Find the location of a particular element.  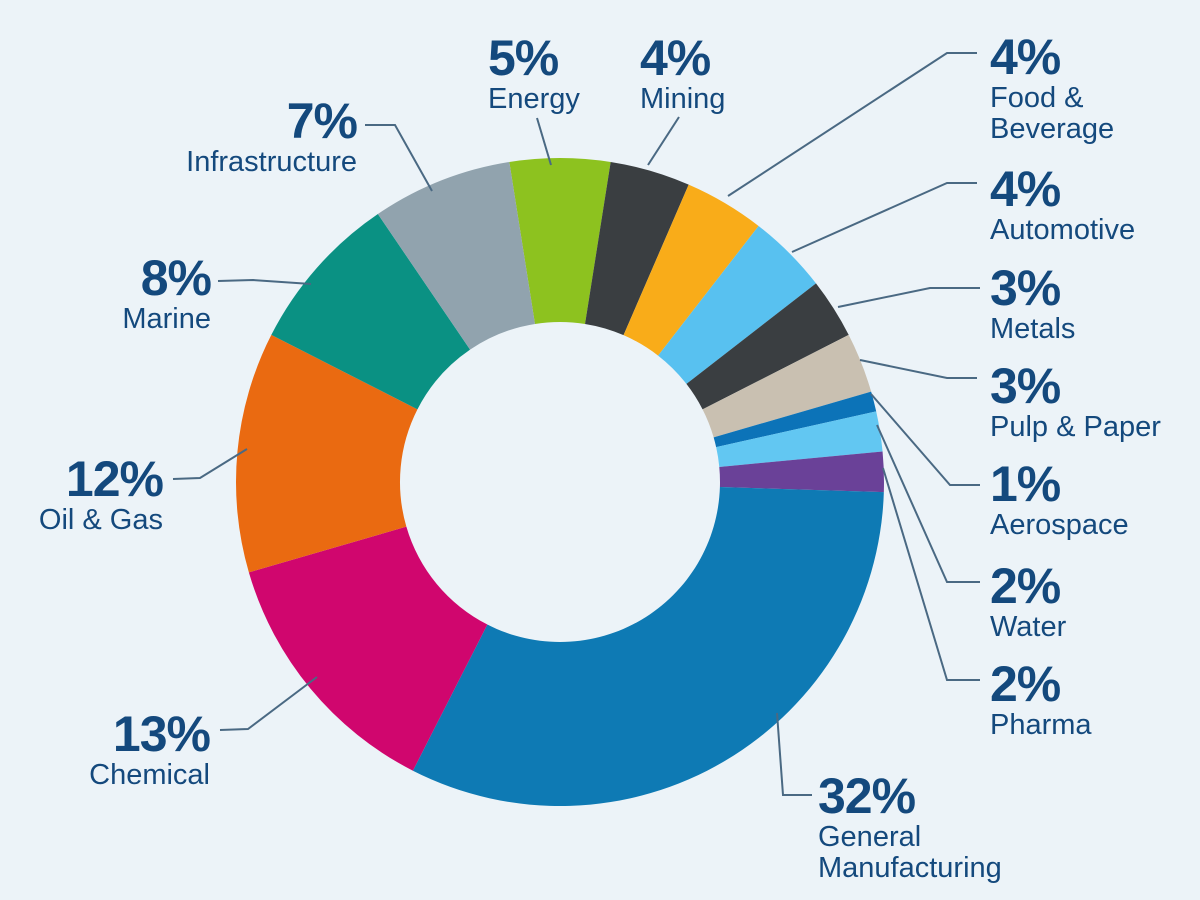

leader-line-pharma is located at coordinates (931, 574).